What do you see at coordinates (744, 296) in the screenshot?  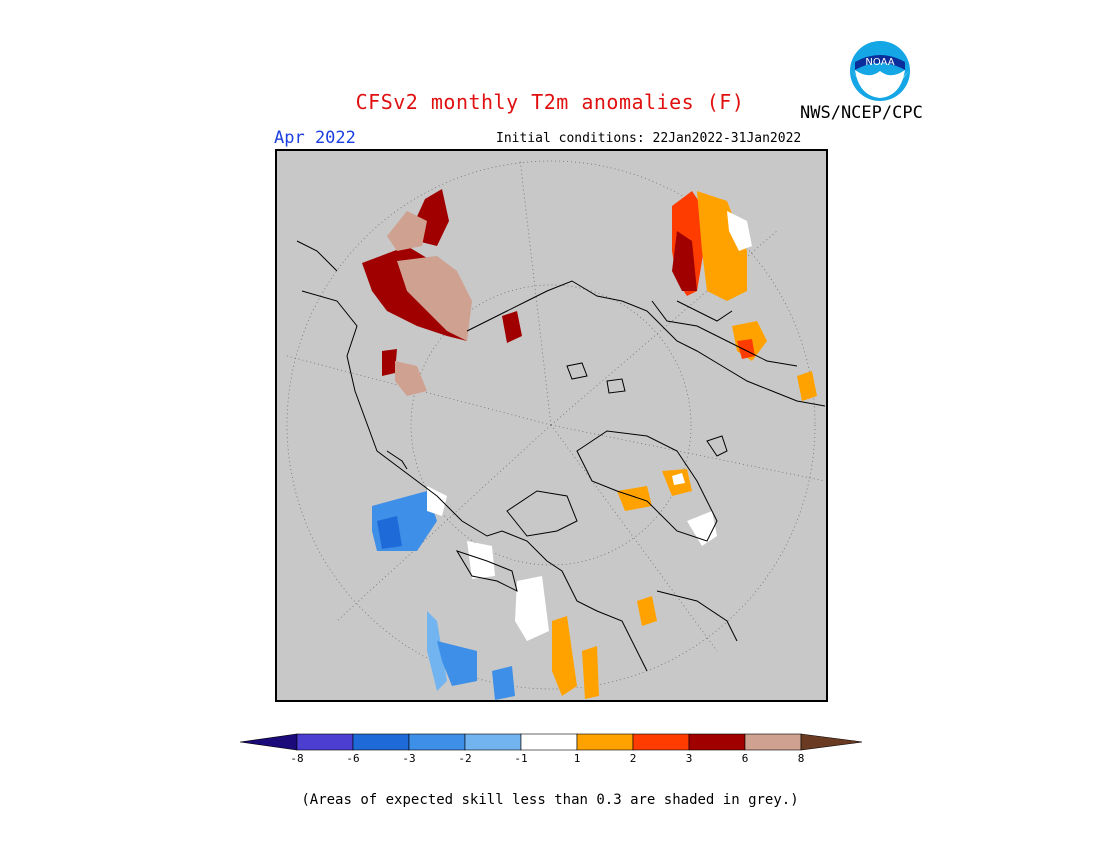 I see `anomaly-europe` at bounding box center [744, 296].